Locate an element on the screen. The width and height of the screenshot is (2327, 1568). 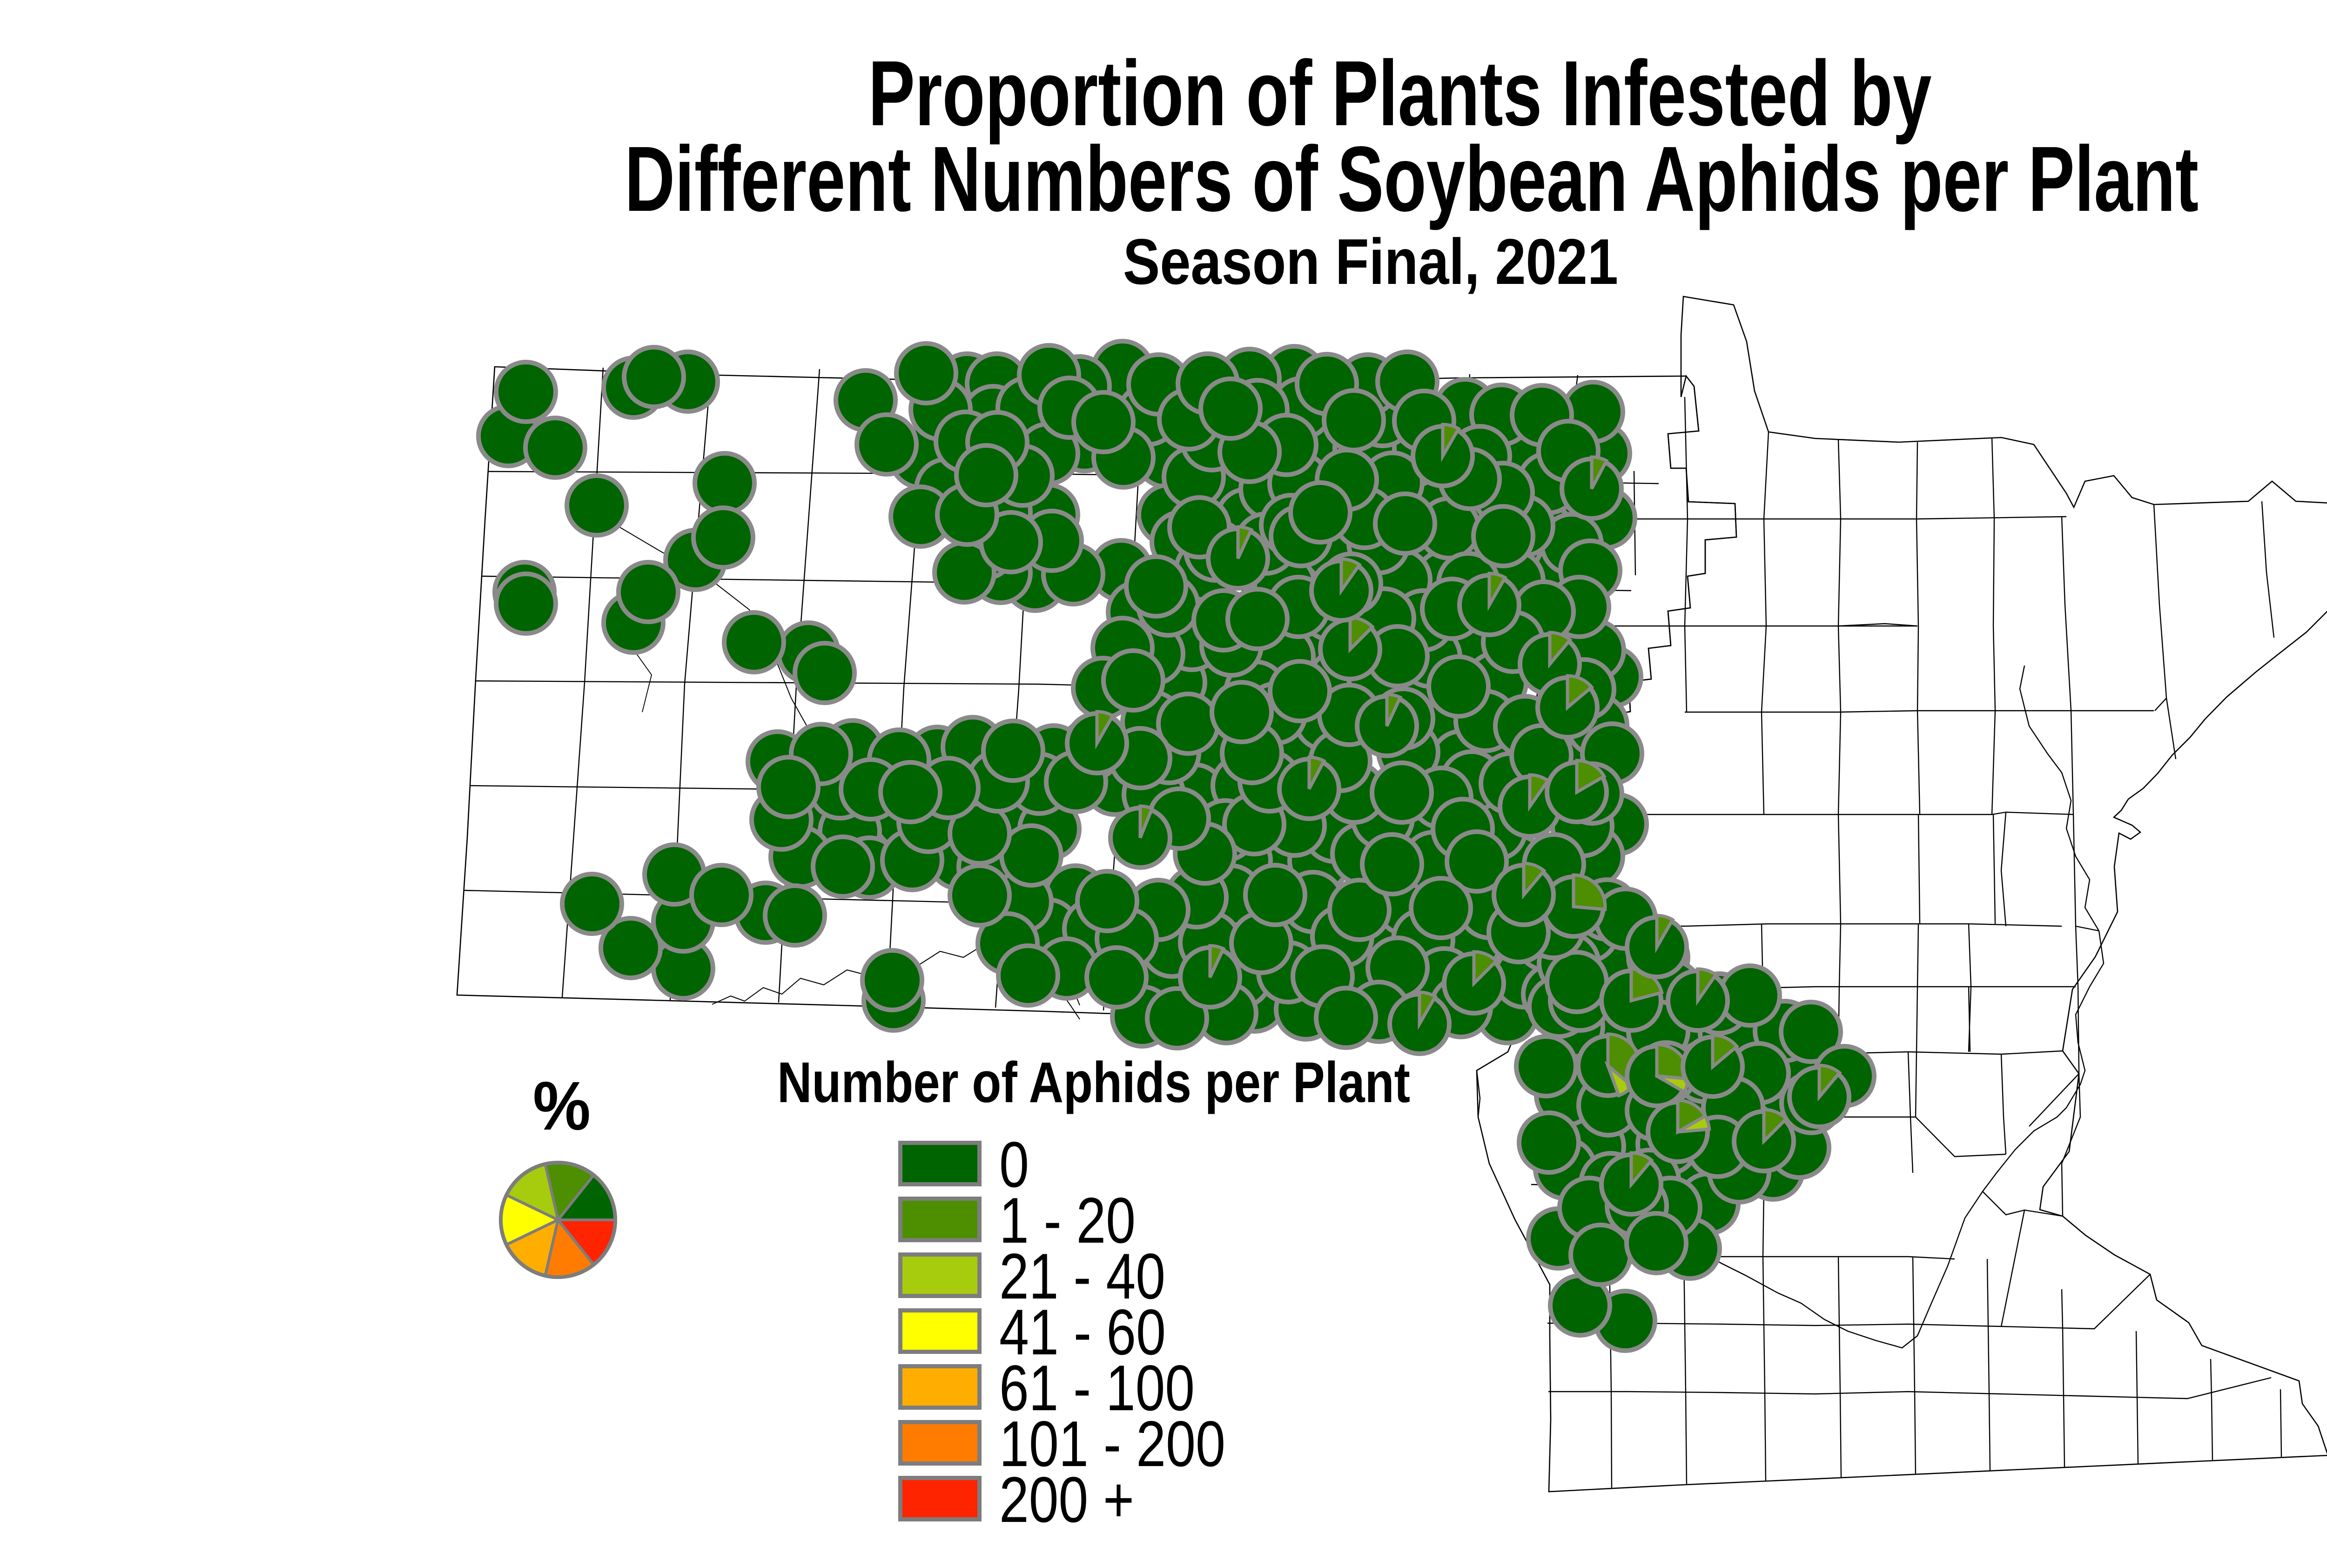
svg-text:Proportion of Plants Infested: Proportion of Plants Infested by is located at coordinates (1400, 93).